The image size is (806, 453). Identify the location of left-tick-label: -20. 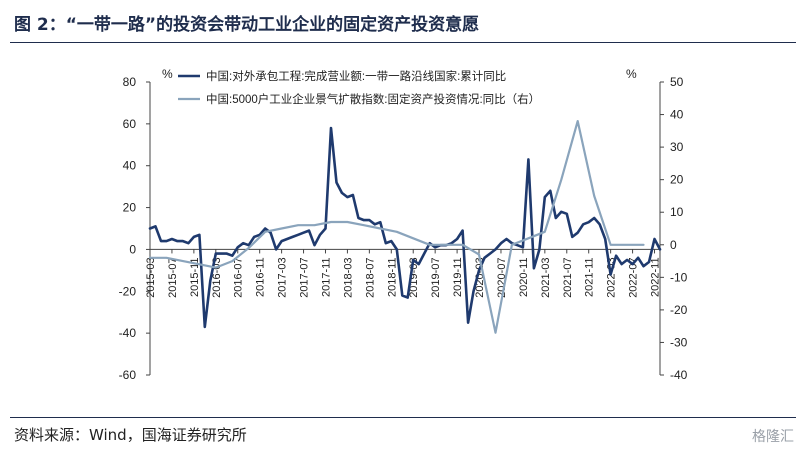
(128, 291).